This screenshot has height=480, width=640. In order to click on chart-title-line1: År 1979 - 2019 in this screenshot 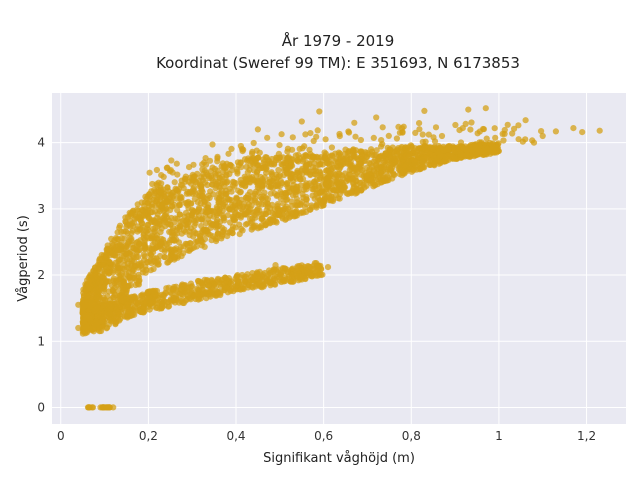, I will do `click(338, 41)`.